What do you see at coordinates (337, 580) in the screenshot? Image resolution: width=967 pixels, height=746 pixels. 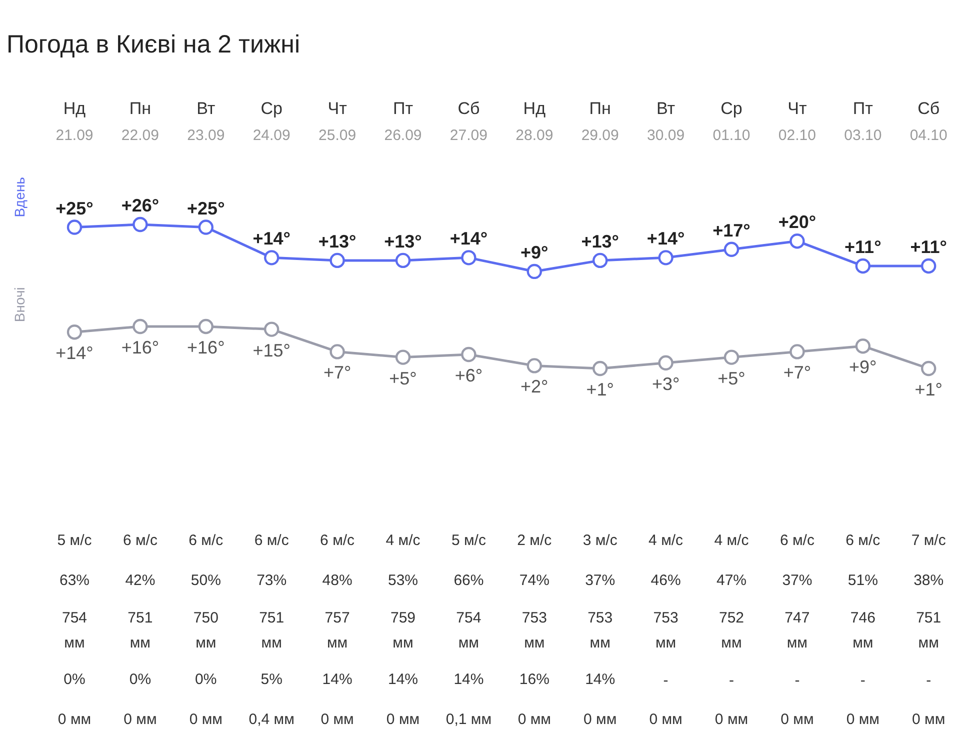 I see `text: 48%` at bounding box center [337, 580].